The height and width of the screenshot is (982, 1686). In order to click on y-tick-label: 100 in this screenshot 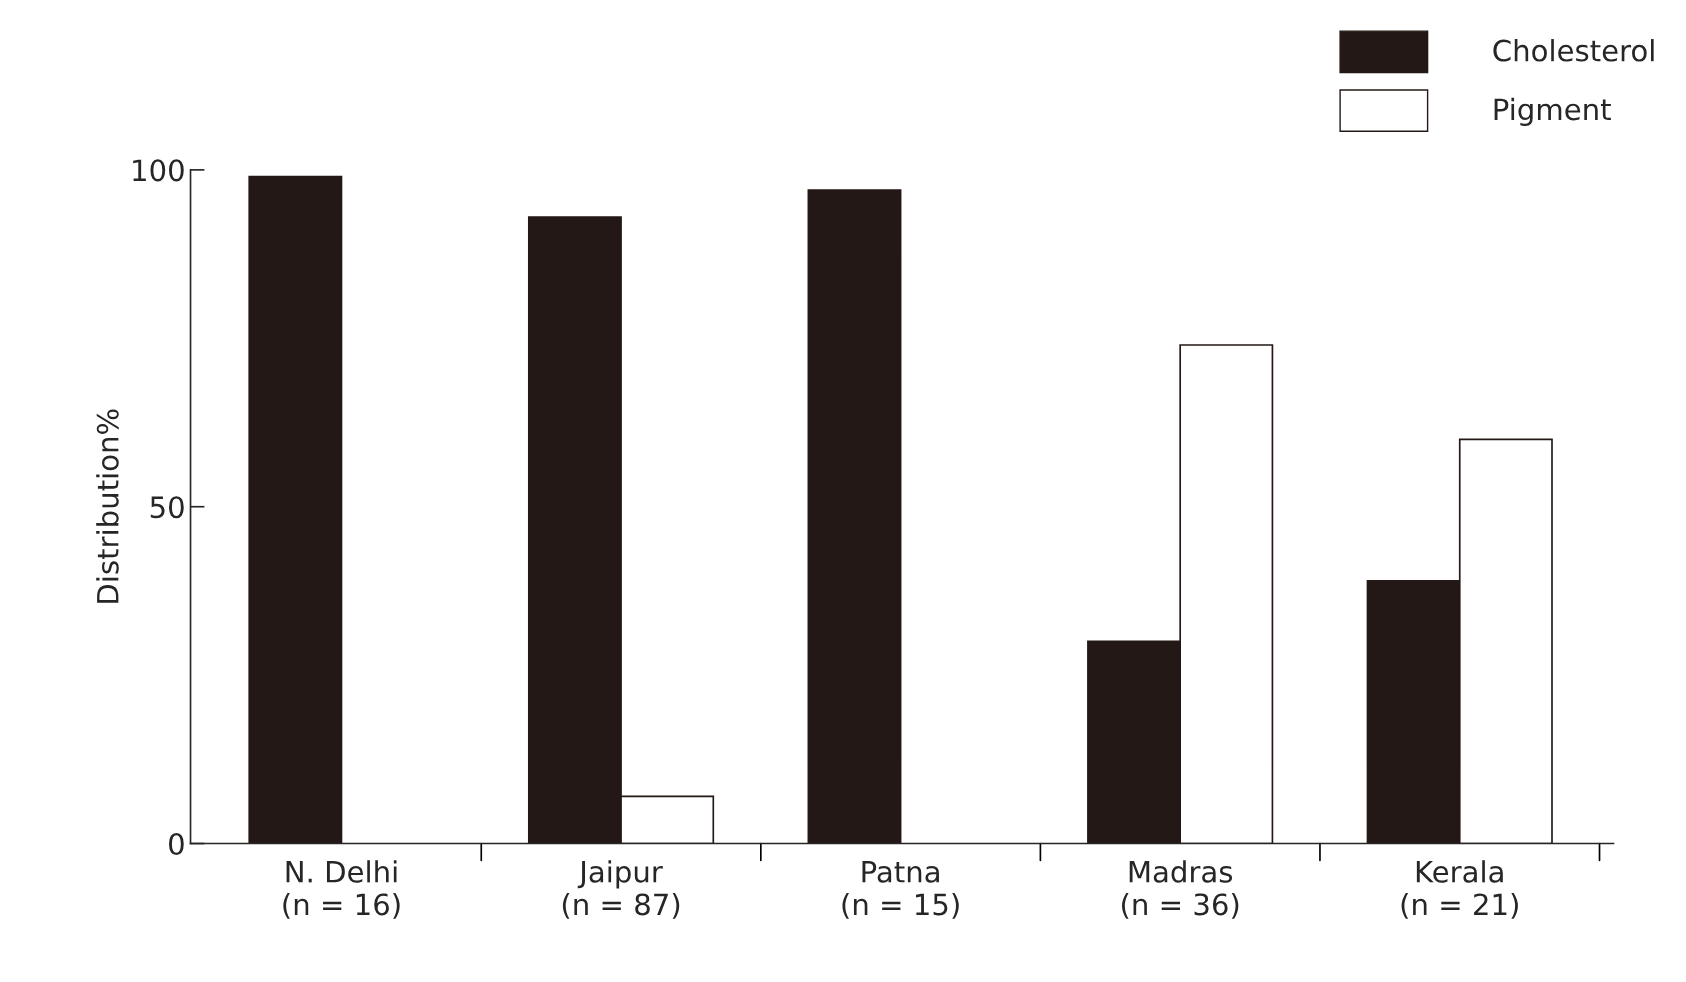, I will do `click(158, 170)`.